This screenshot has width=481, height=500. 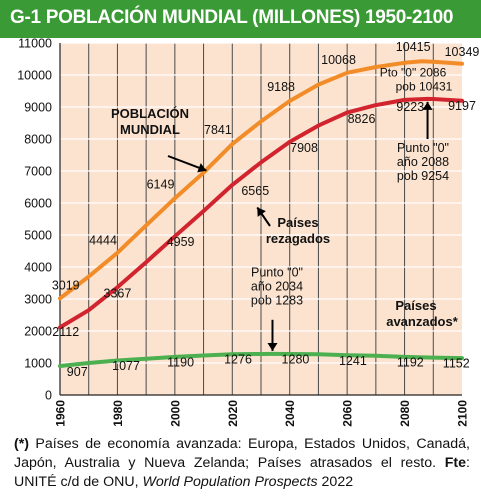 What do you see at coordinates (456, 363) in the screenshot?
I see `data-label: 1152` at bounding box center [456, 363].